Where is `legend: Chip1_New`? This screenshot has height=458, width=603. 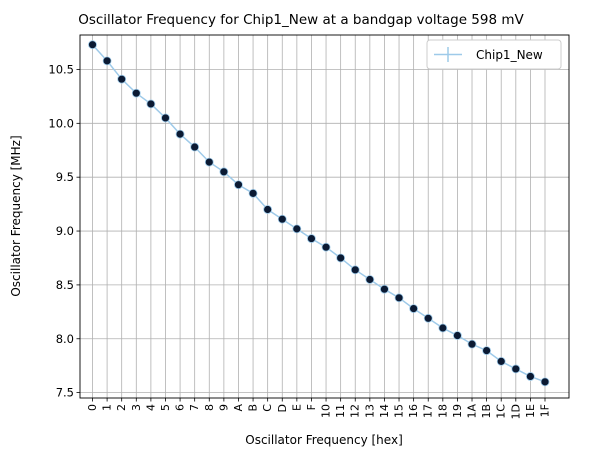
legend: Chip1_New is located at coordinates (494, 54).